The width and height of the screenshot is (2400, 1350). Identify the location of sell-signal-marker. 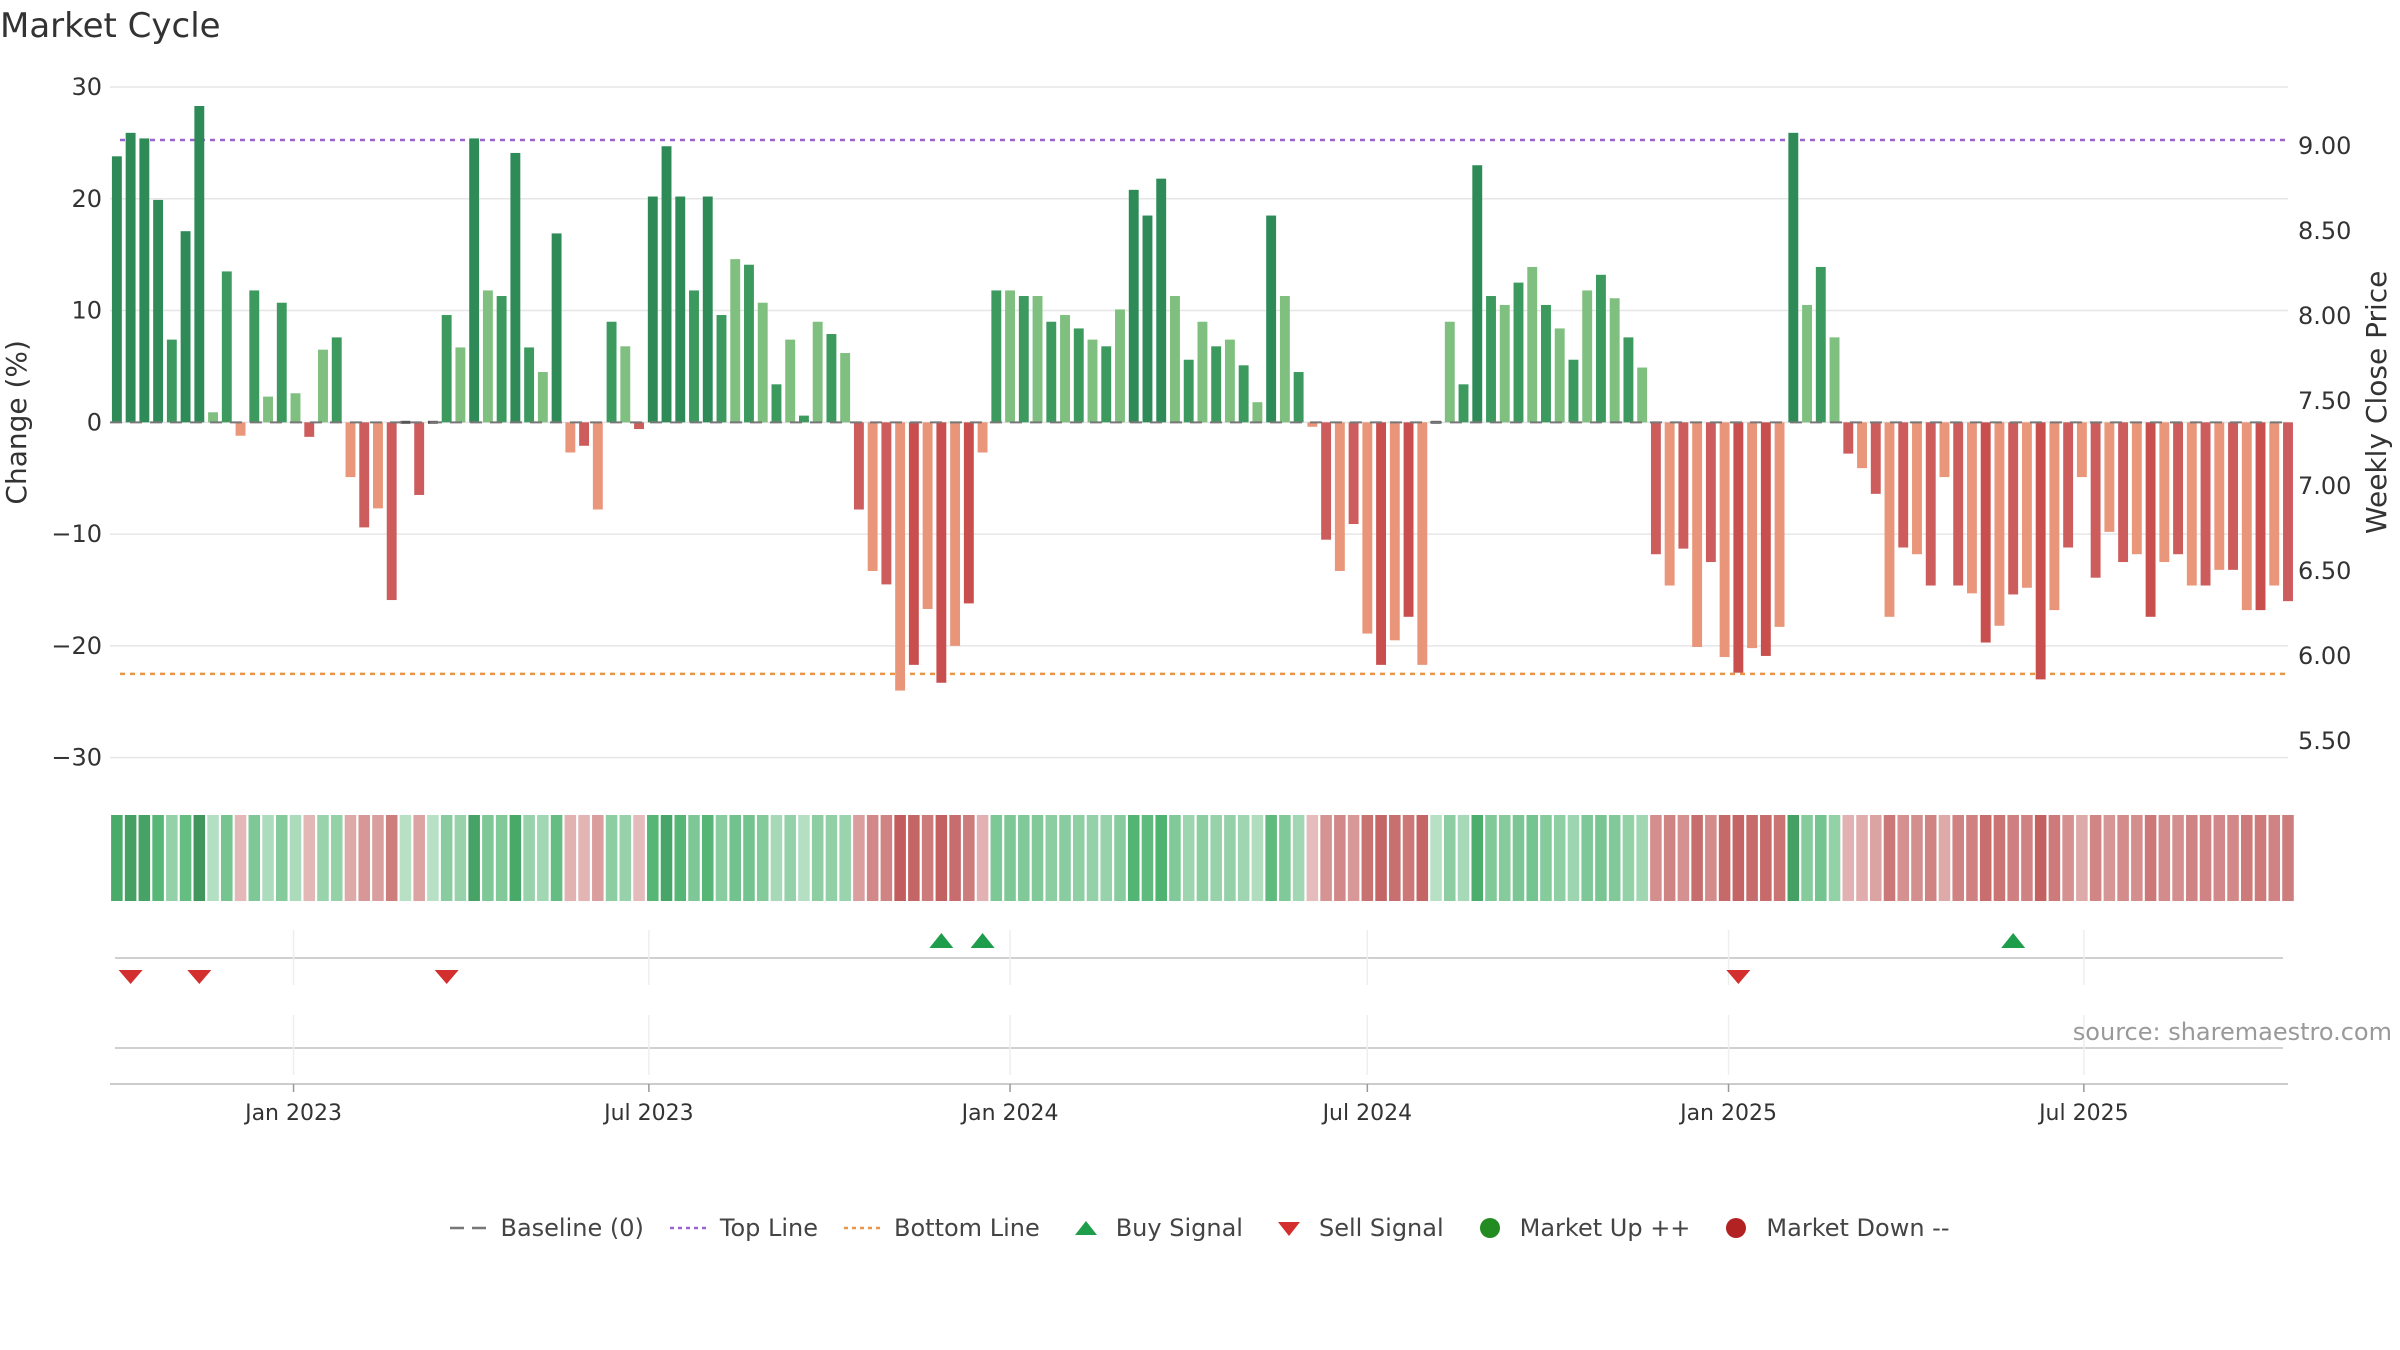
(130, 977).